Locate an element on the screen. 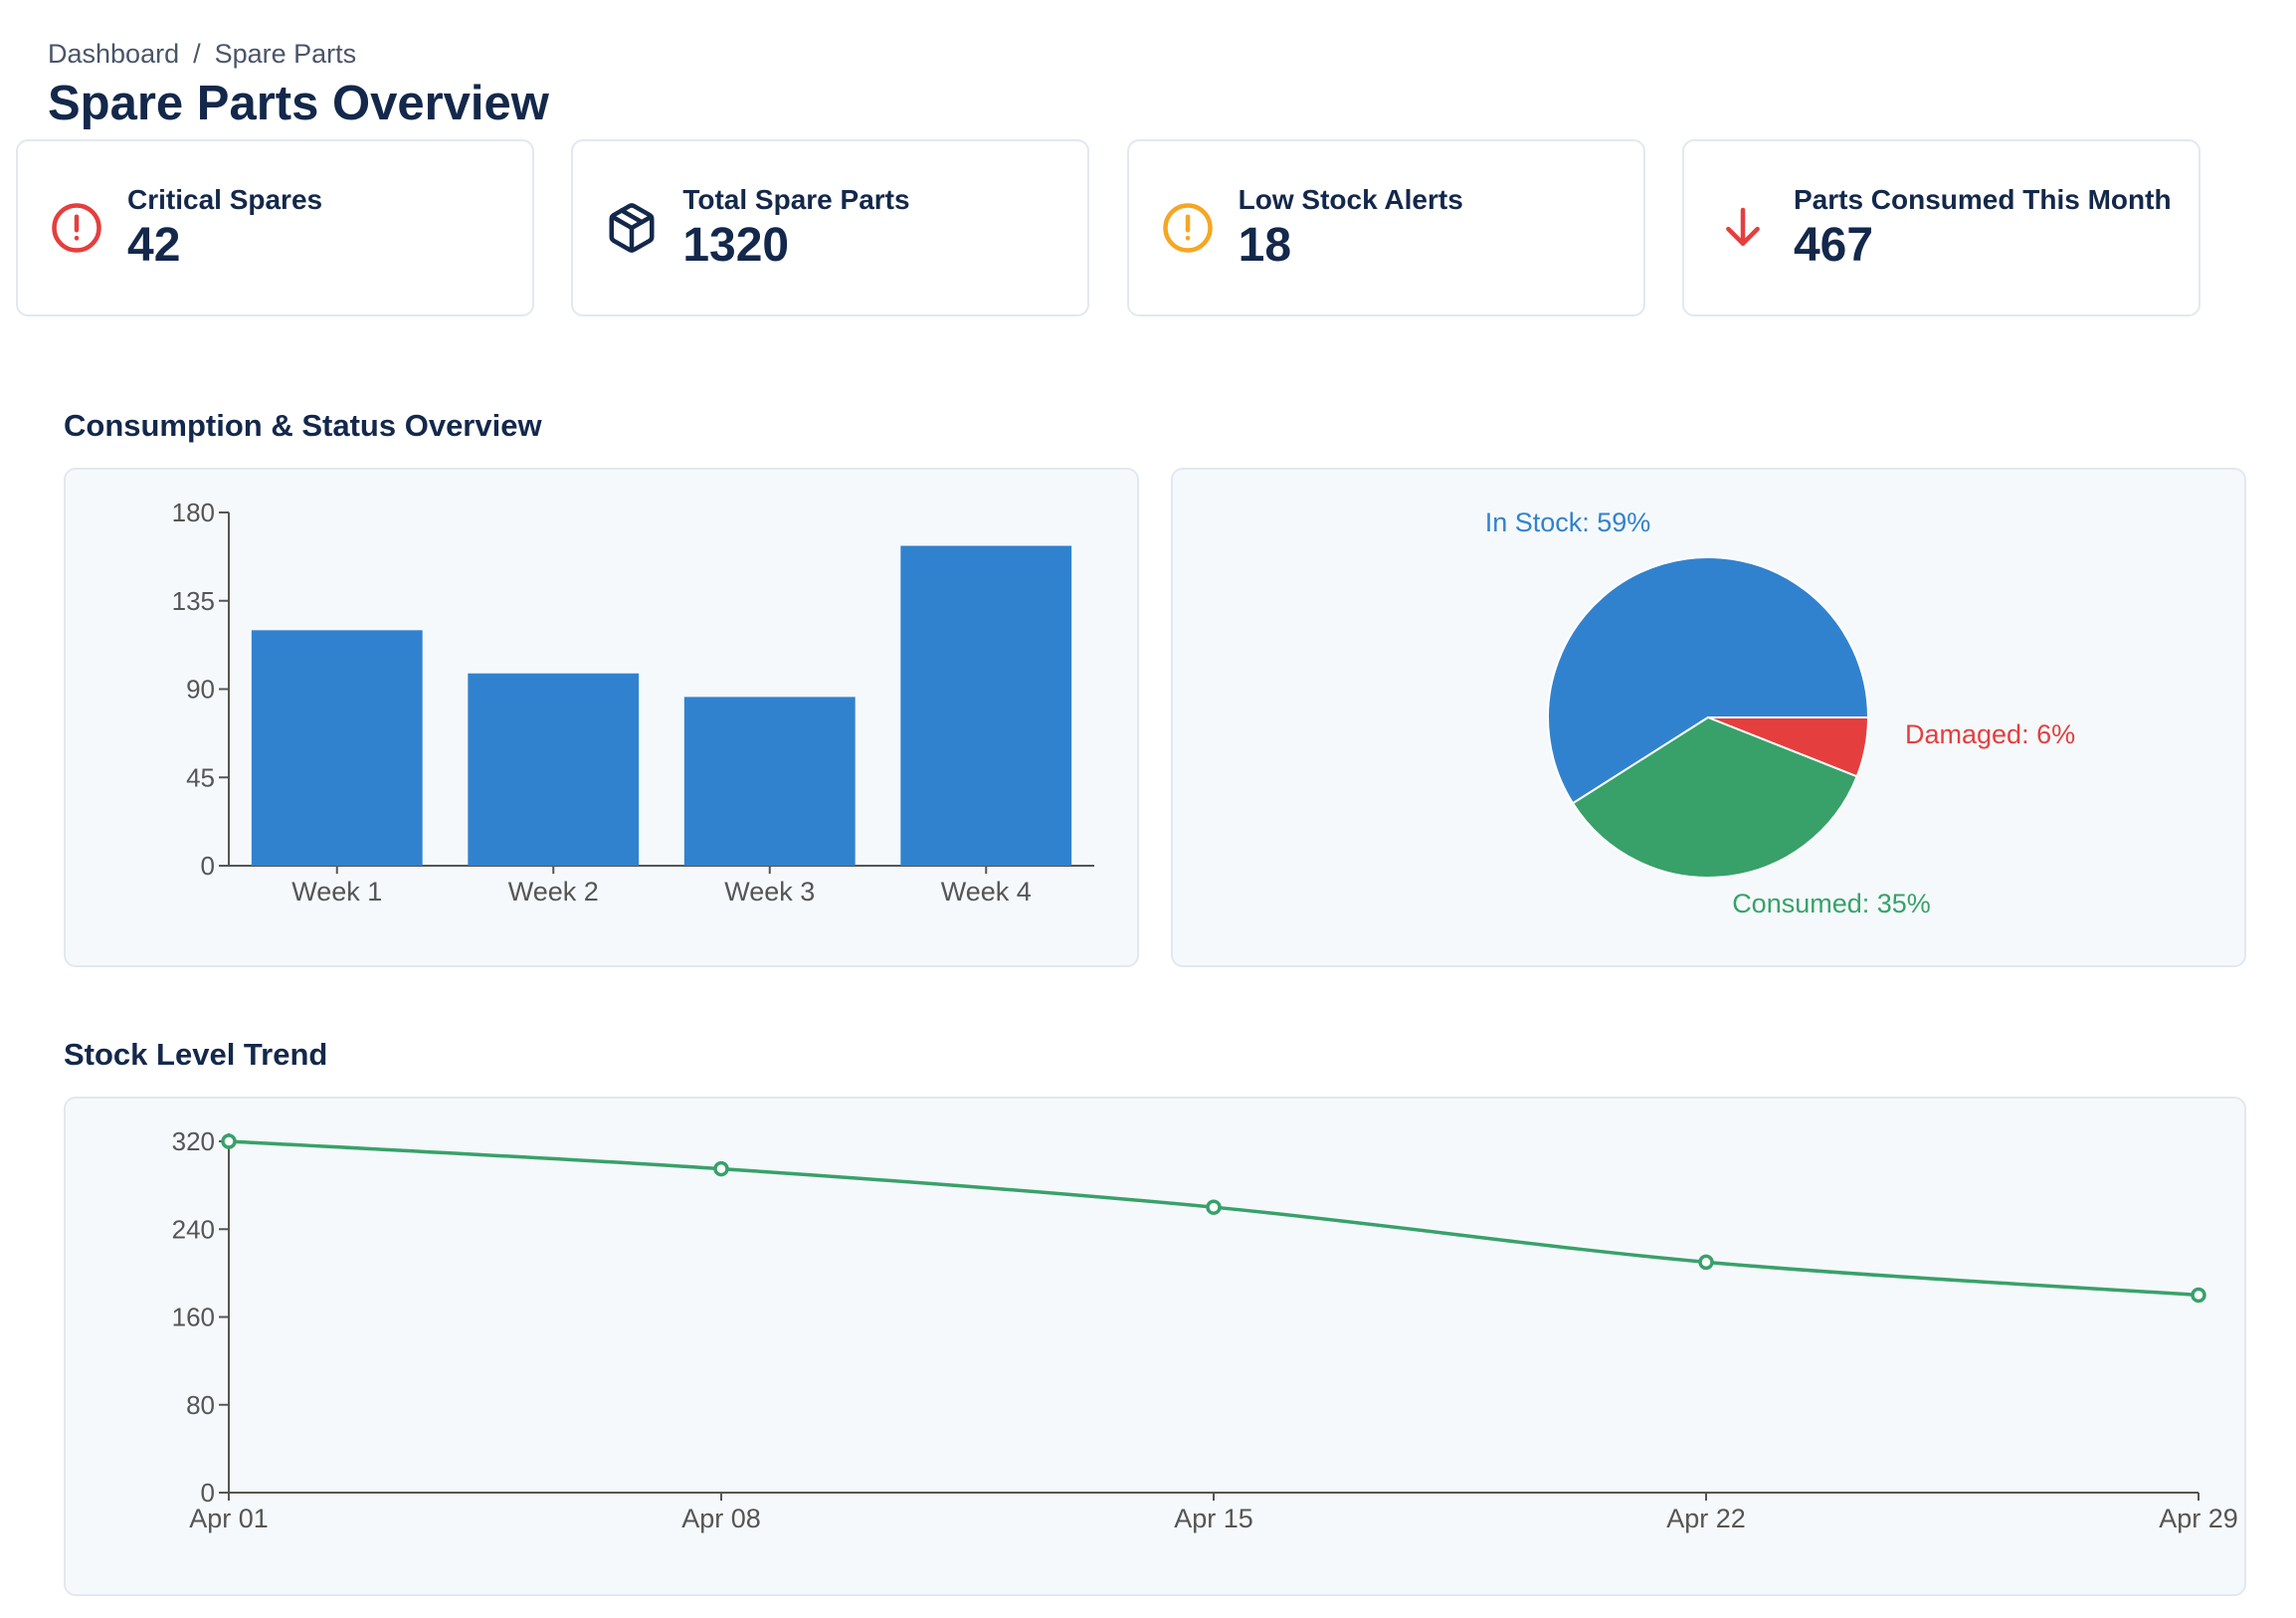 The height and width of the screenshot is (1618, 2296). x-tick-label: Apr 15 is located at coordinates (1214, 1518).